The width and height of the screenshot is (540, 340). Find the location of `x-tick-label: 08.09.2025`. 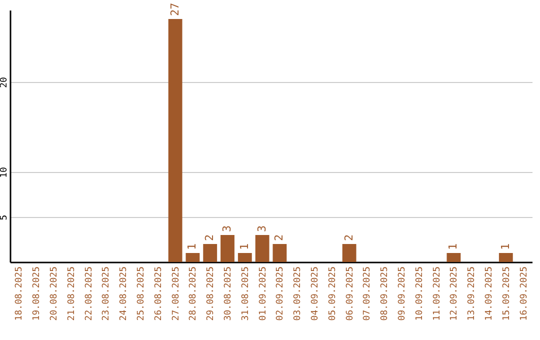

x-tick-label: 08.09.2025 is located at coordinates (385, 293).